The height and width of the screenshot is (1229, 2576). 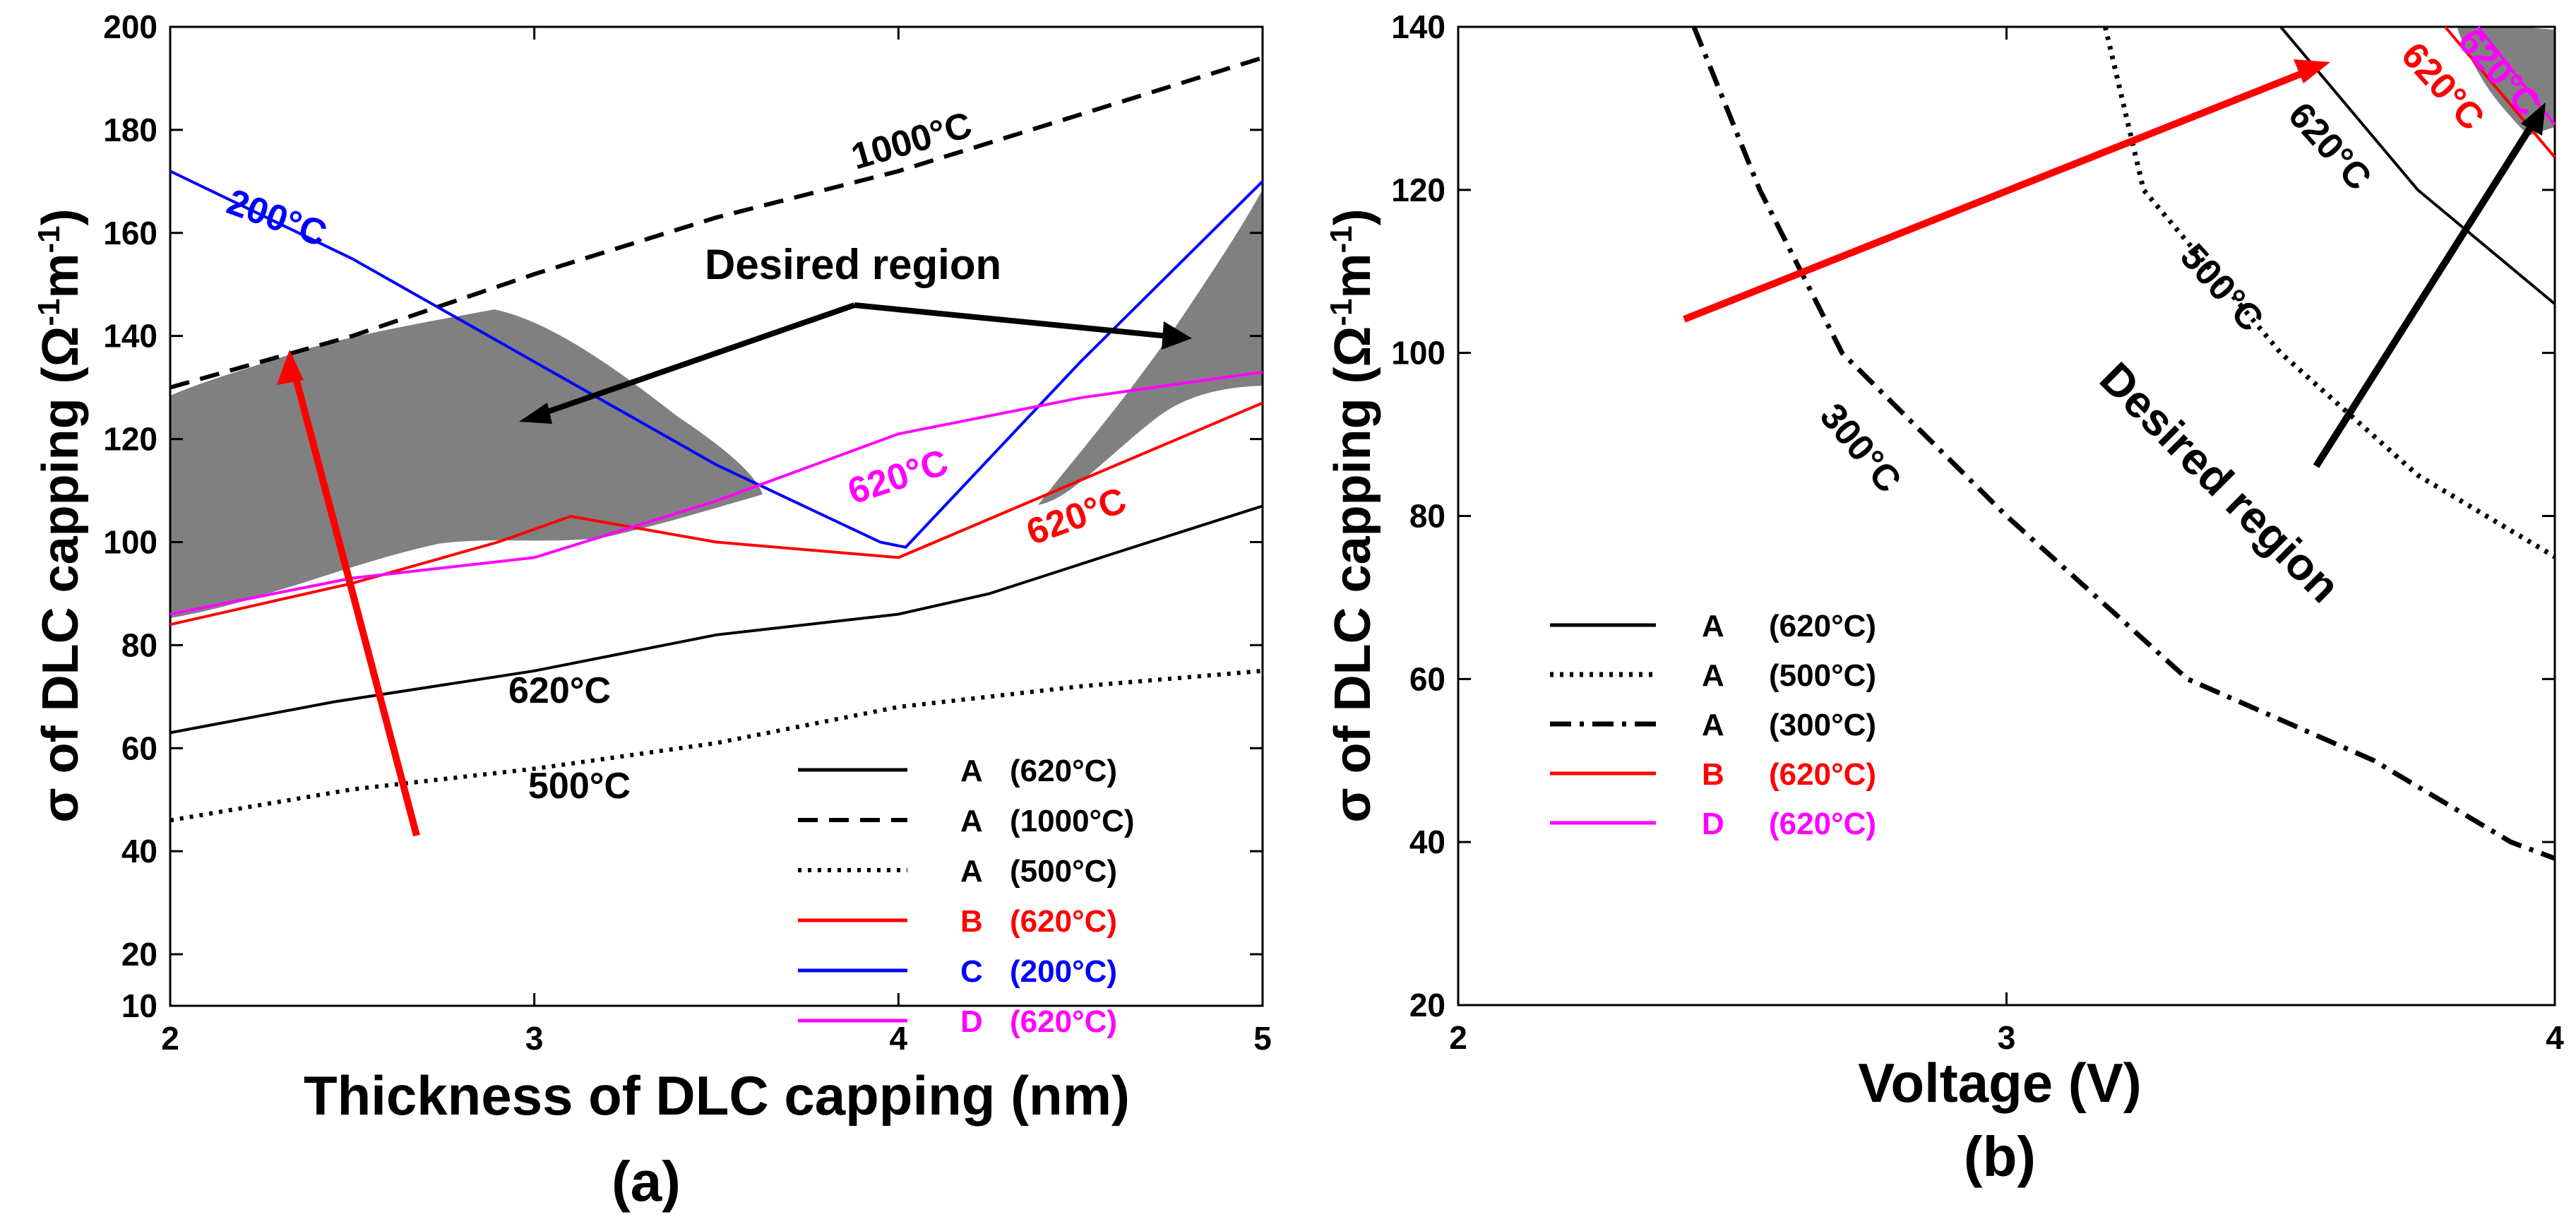 What do you see at coordinates (1341, 239) in the screenshot?
I see `b-ylabel-sup2: -1` at bounding box center [1341, 239].